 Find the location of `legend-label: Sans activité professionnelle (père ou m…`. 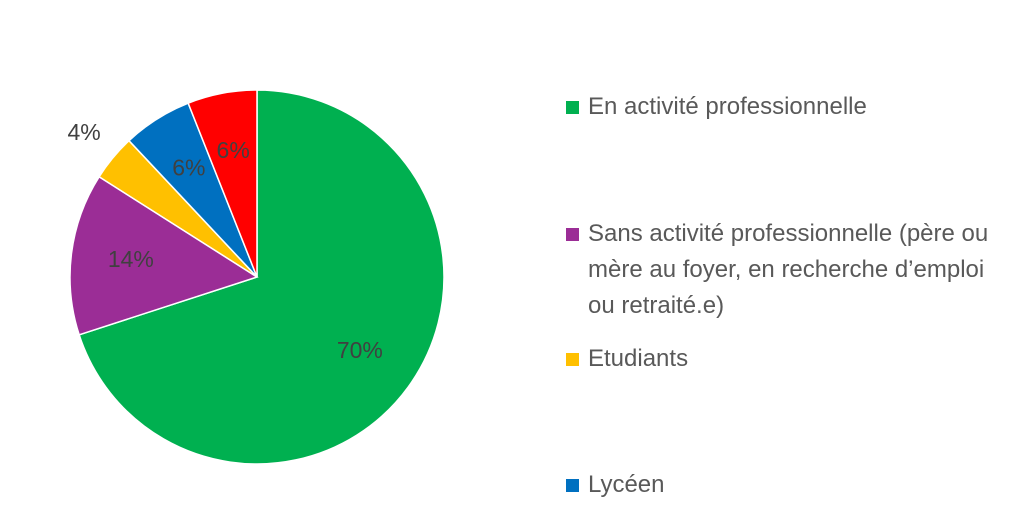

legend-label: Sans activité professionnelle (père ou m… is located at coordinates (788, 269).